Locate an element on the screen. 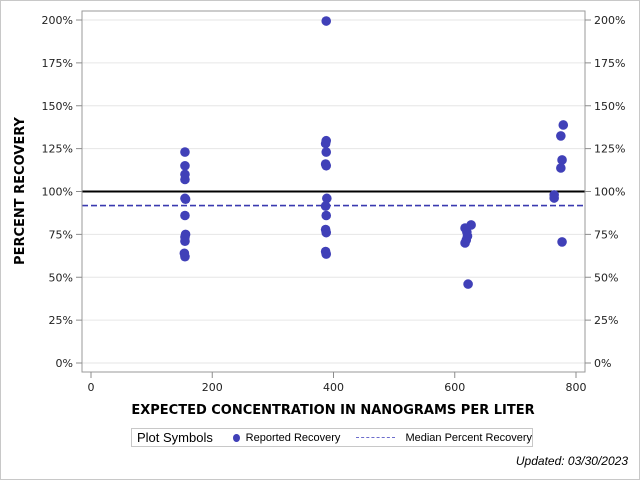 The height and width of the screenshot is (480, 640). y-tick-label-right: 75% is located at coordinates (606, 234).